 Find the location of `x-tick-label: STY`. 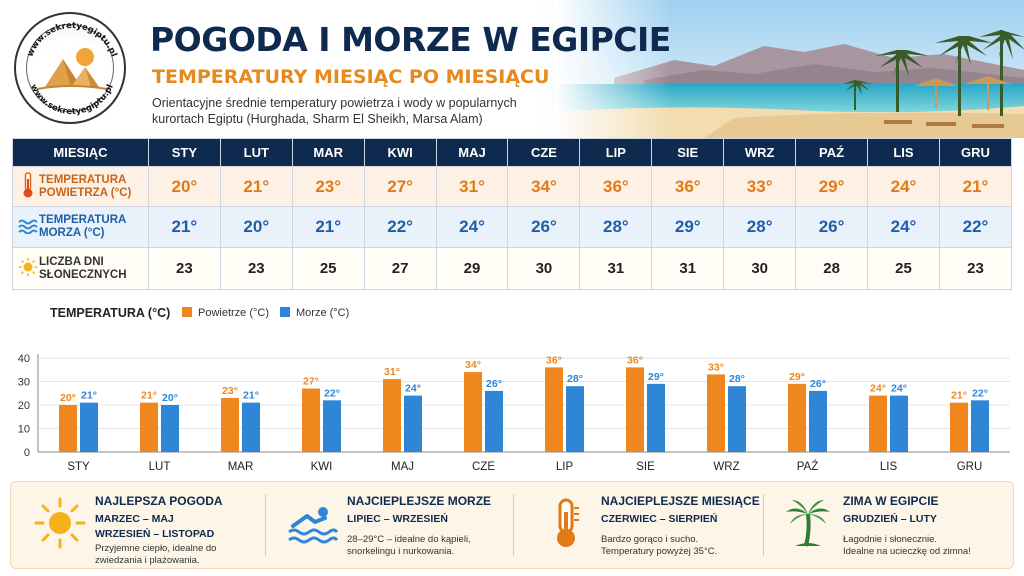

x-tick-label: STY is located at coordinates (78, 467).